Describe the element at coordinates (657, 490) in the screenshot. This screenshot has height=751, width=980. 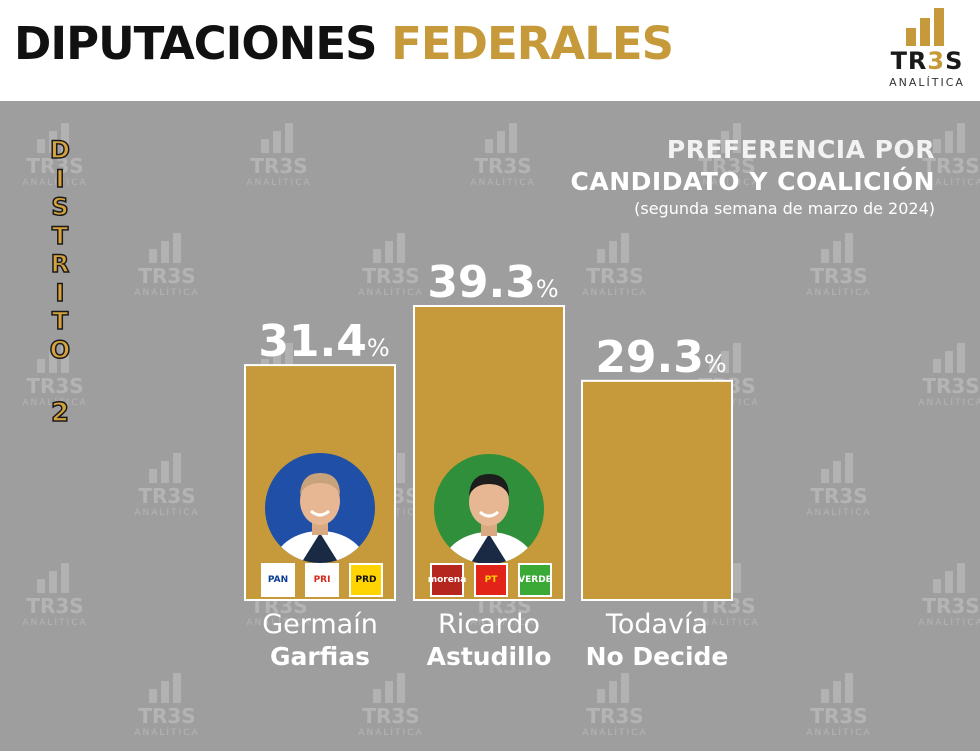
I see `bar` at that location.